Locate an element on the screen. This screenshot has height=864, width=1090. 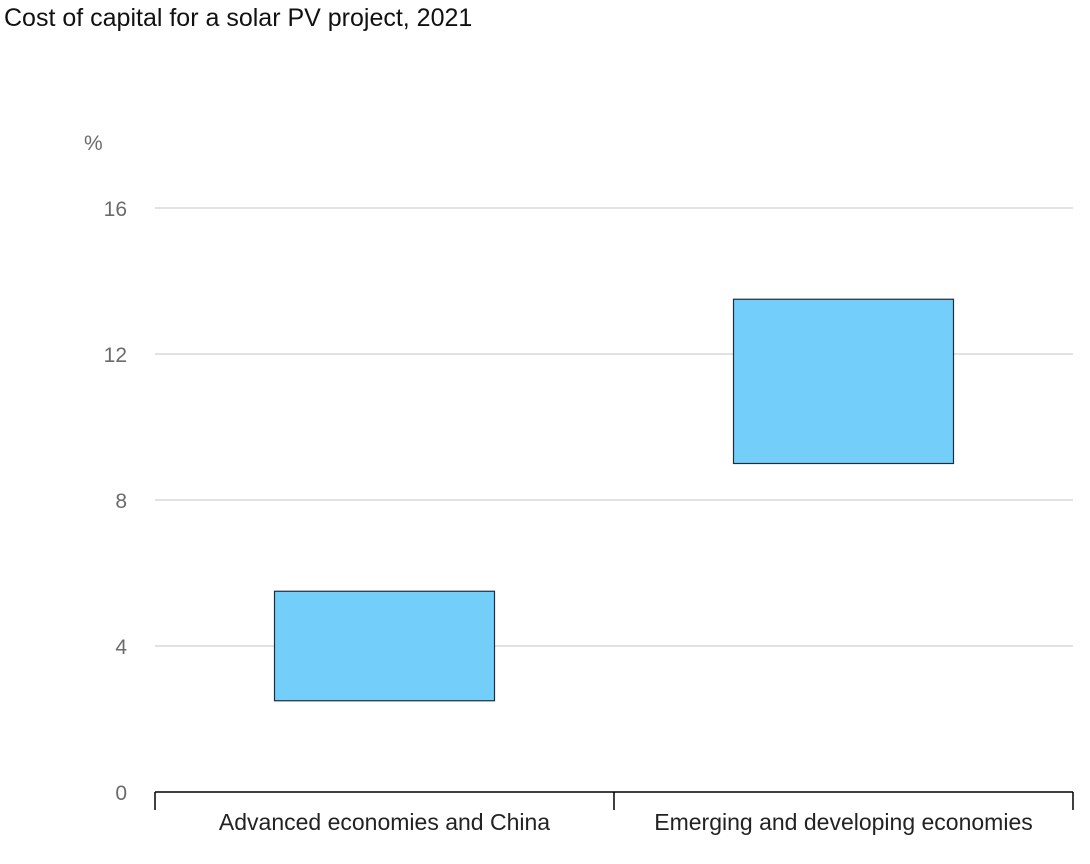
y-axis-ticks: 0 4 8 12 16 is located at coordinates (116, 501).